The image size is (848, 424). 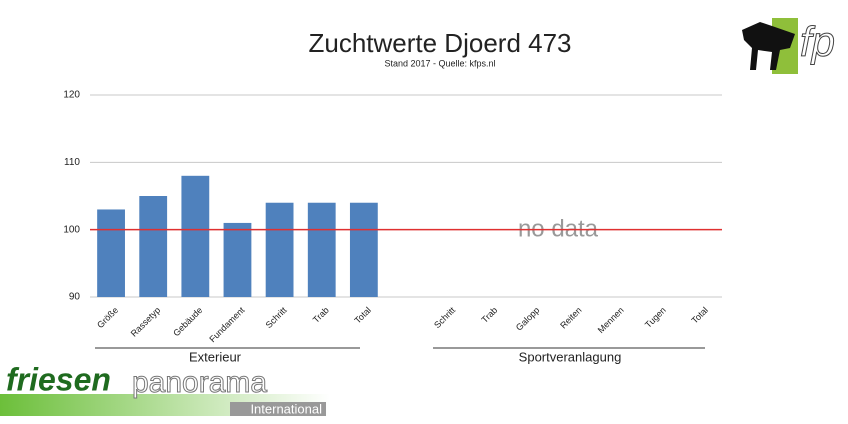 I want to click on x-tick-label: Gebäude, so click(x=187, y=321).